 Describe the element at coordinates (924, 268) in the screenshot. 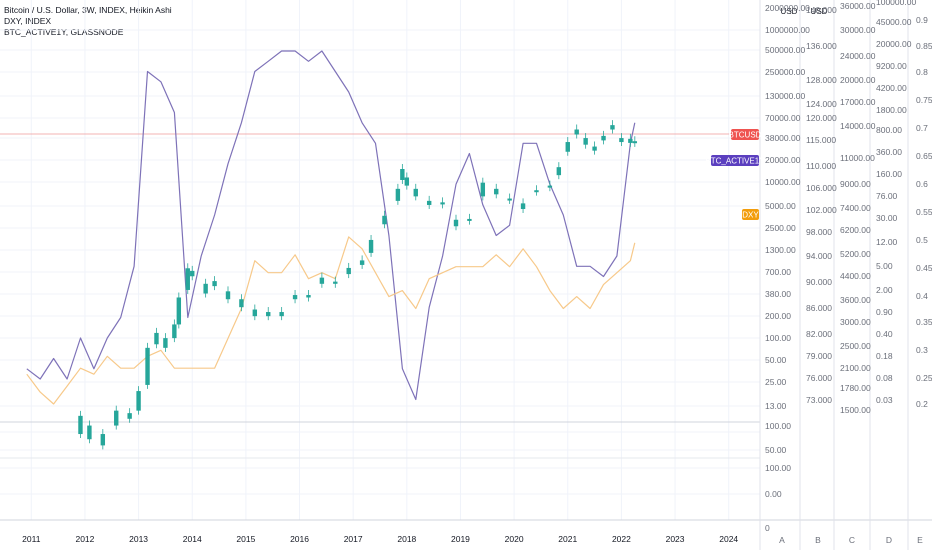

I see `axis-e-tick: 0.45` at that location.